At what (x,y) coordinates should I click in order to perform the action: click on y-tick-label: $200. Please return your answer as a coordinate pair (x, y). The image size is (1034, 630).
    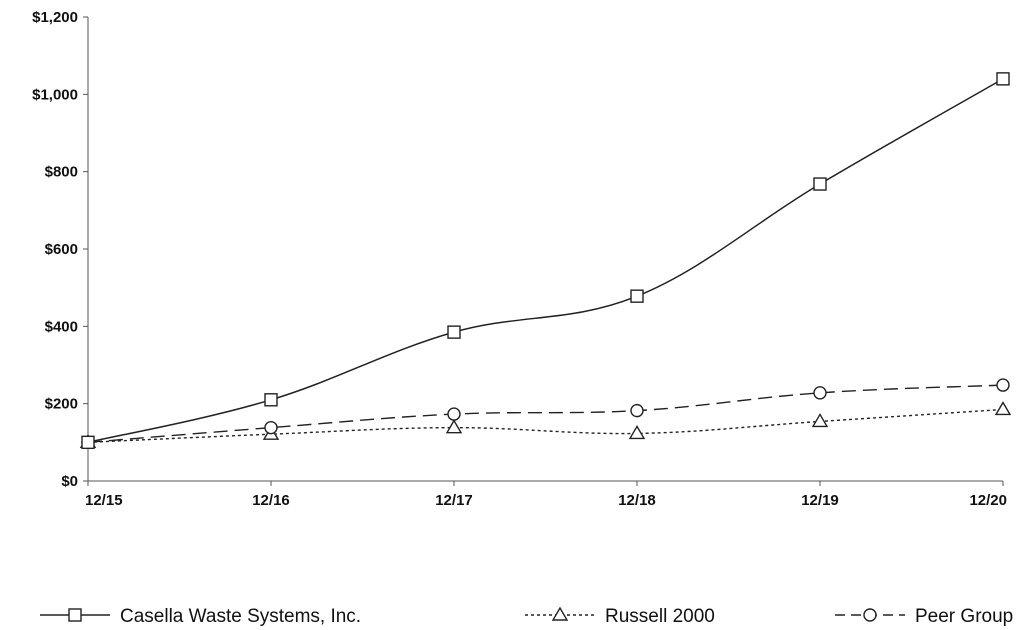
    Looking at the image, I should click on (61, 404).